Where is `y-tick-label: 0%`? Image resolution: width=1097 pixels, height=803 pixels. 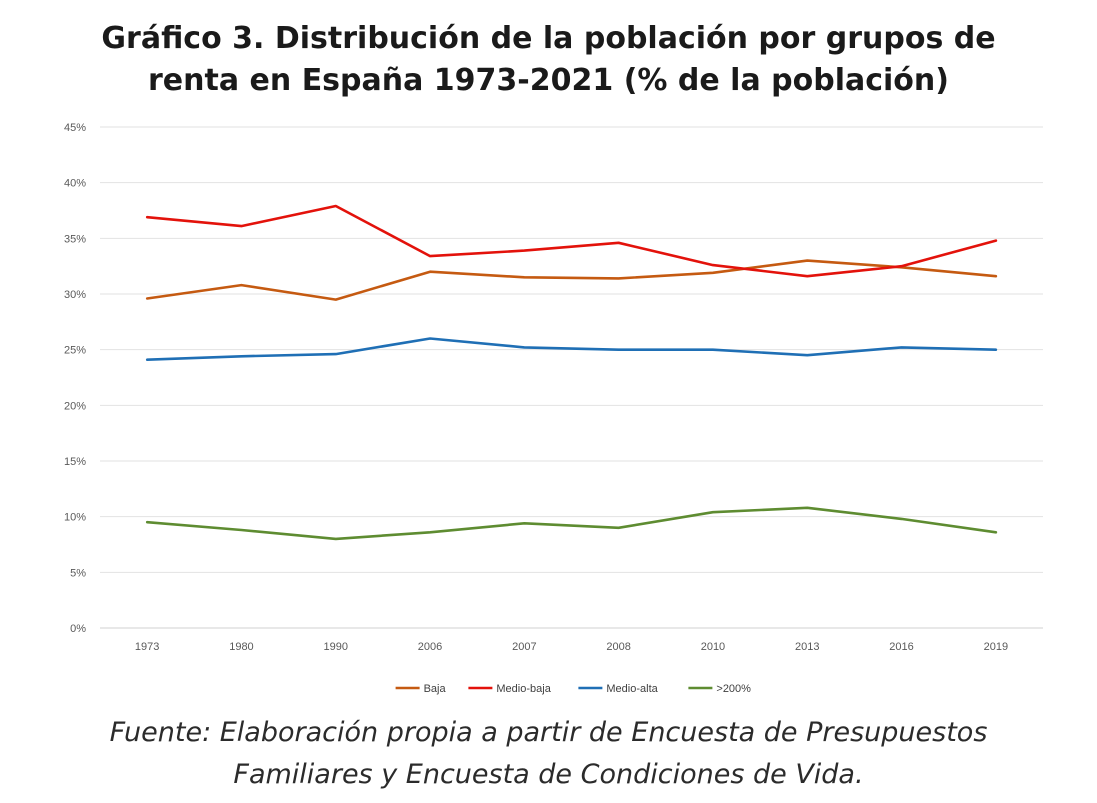
y-tick-label: 0% is located at coordinates (78, 629).